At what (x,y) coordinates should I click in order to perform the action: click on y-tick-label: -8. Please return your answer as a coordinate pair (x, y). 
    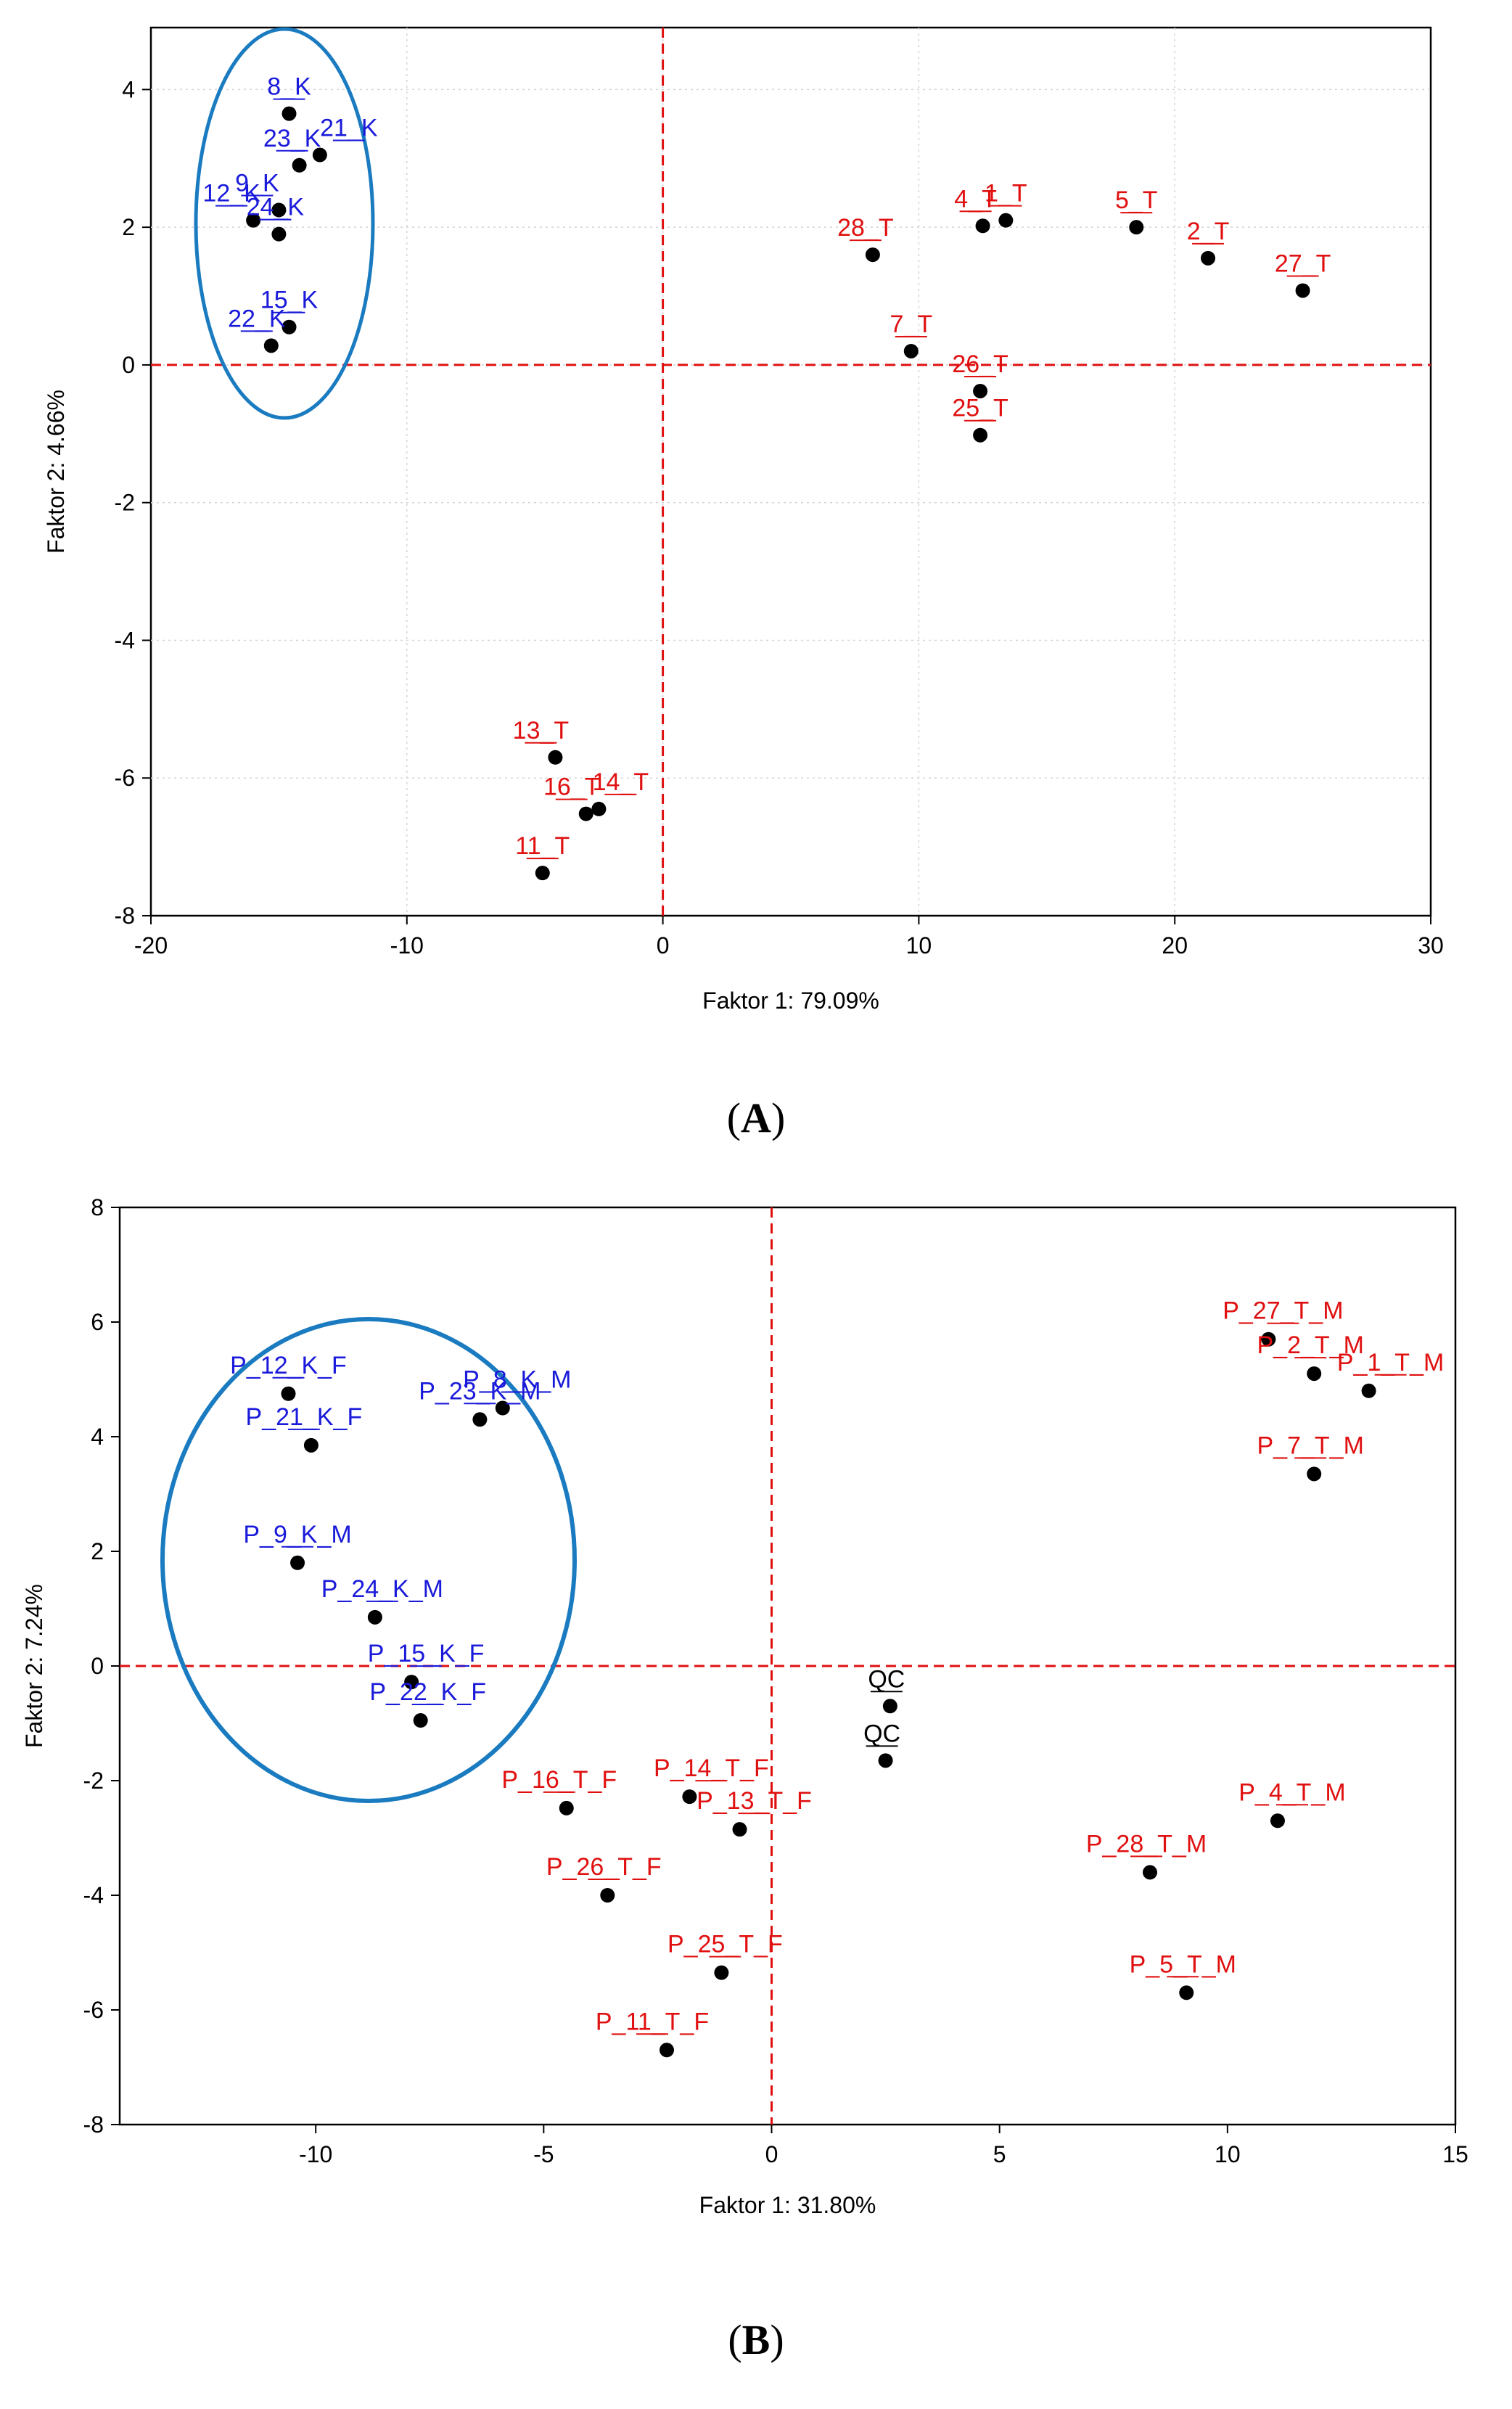
    Looking at the image, I should click on (125, 916).